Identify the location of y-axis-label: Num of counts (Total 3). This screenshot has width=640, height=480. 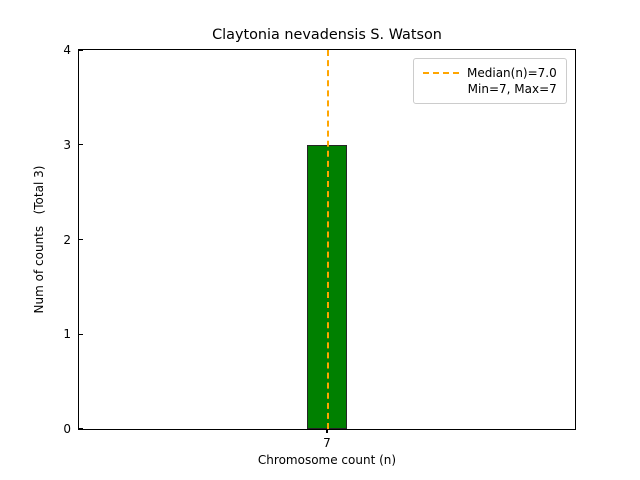
(39, 239).